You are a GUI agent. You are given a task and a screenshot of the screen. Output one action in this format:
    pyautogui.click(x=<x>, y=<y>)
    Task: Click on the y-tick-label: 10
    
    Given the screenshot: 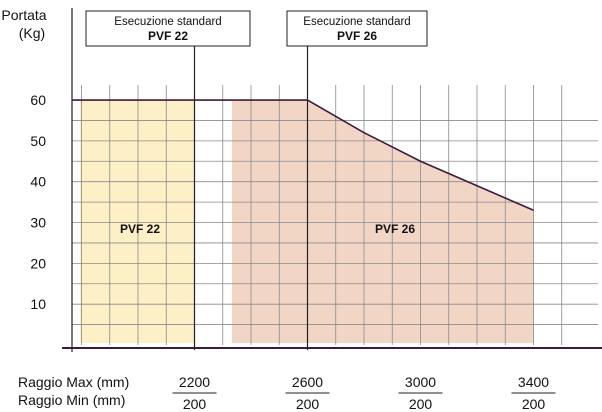 What is the action you would take?
    pyautogui.click(x=38, y=304)
    